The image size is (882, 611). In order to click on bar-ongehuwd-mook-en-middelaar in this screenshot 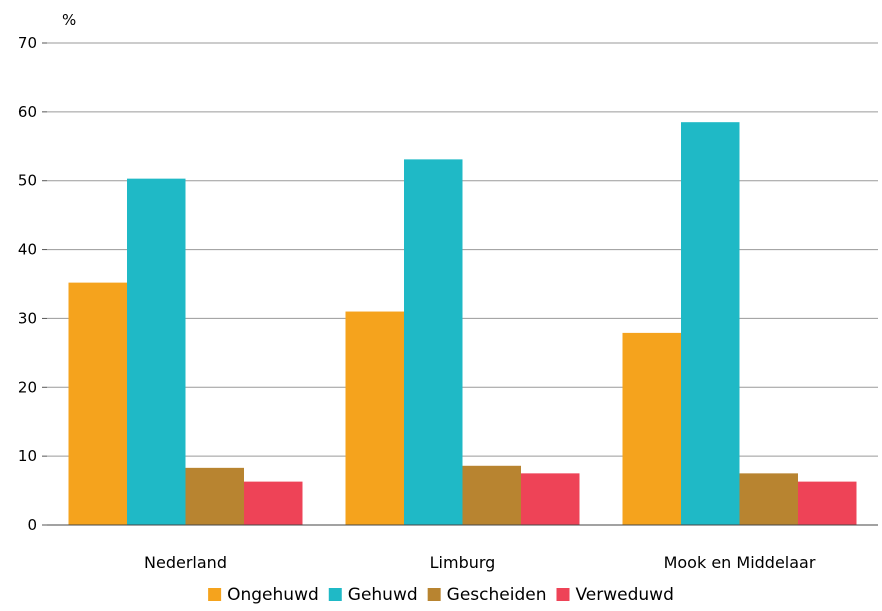, I will do `click(651, 428)`.